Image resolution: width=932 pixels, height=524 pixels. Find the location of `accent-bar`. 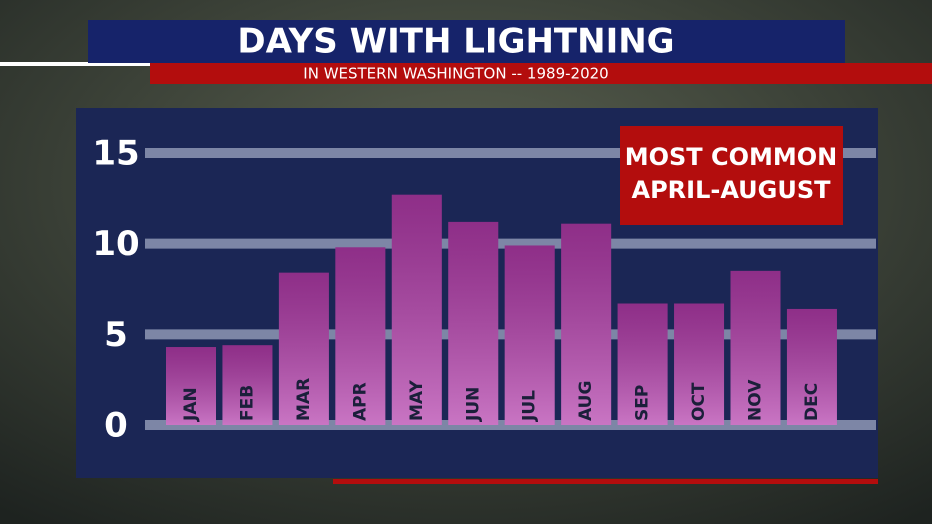

accent-bar is located at coordinates (605, 481).